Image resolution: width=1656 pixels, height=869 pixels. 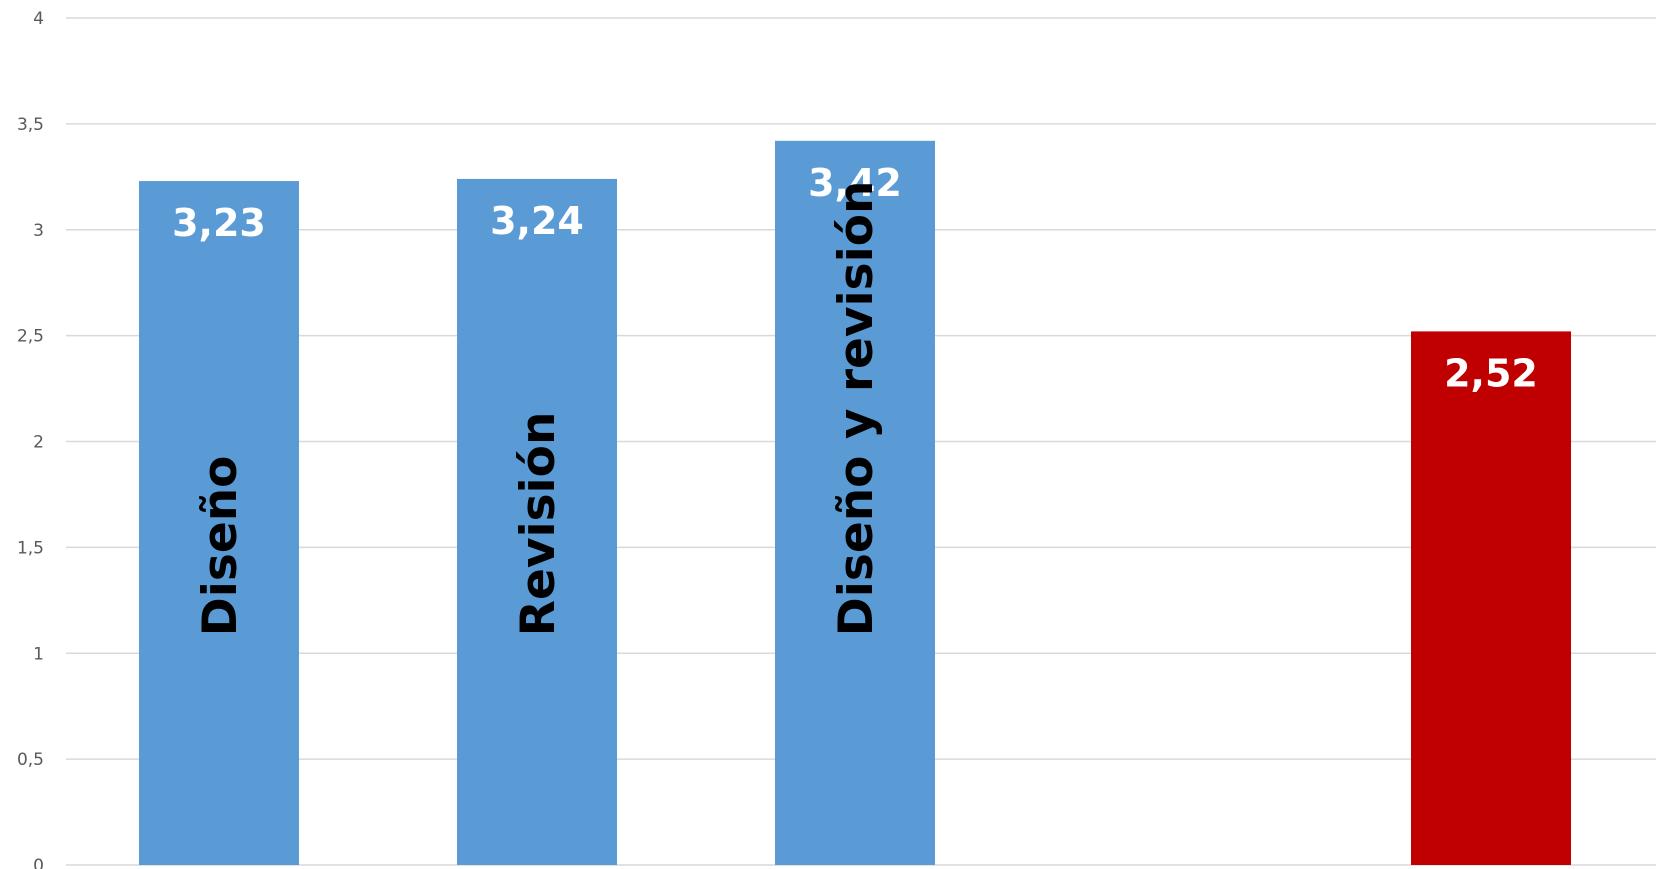 I want to click on data-label: 3,23, so click(x=219, y=223).